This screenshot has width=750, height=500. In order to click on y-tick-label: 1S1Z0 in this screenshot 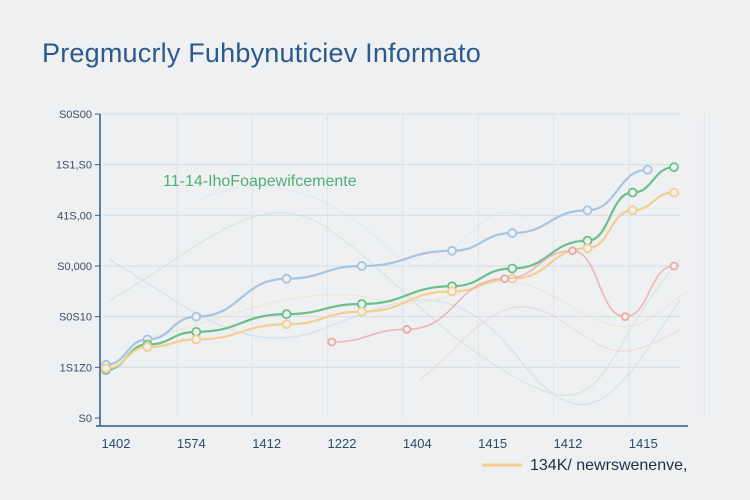, I will do `click(76, 368)`.